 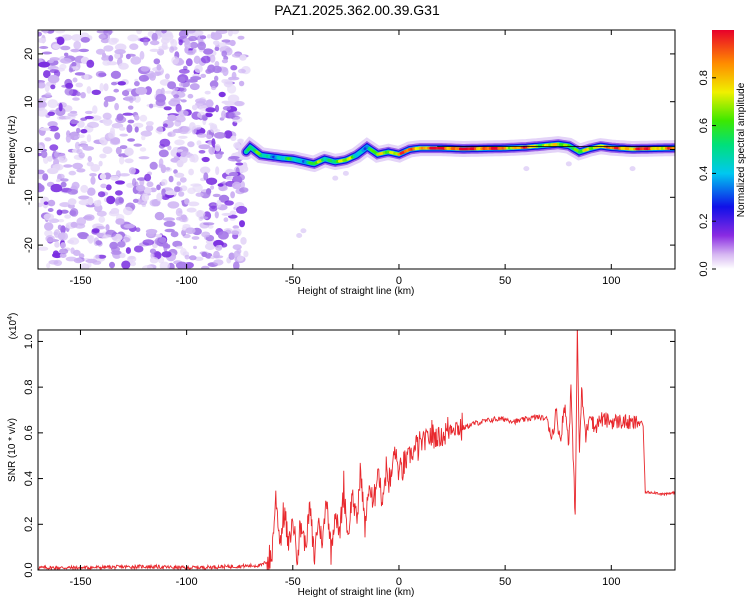 I want to click on x-tick-label: 50, so click(x=505, y=281).